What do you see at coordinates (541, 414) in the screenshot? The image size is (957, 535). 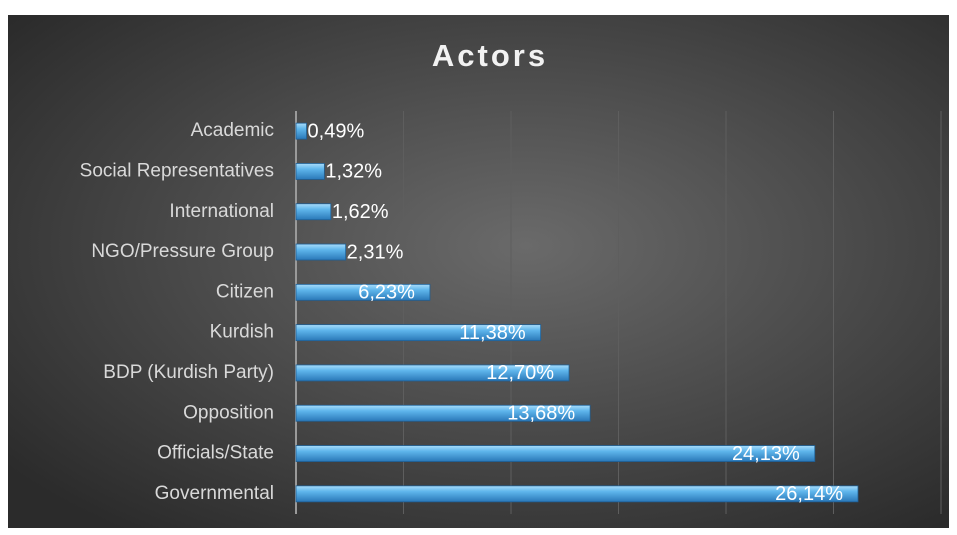 I see `data-label: 13,68%` at bounding box center [541, 414].